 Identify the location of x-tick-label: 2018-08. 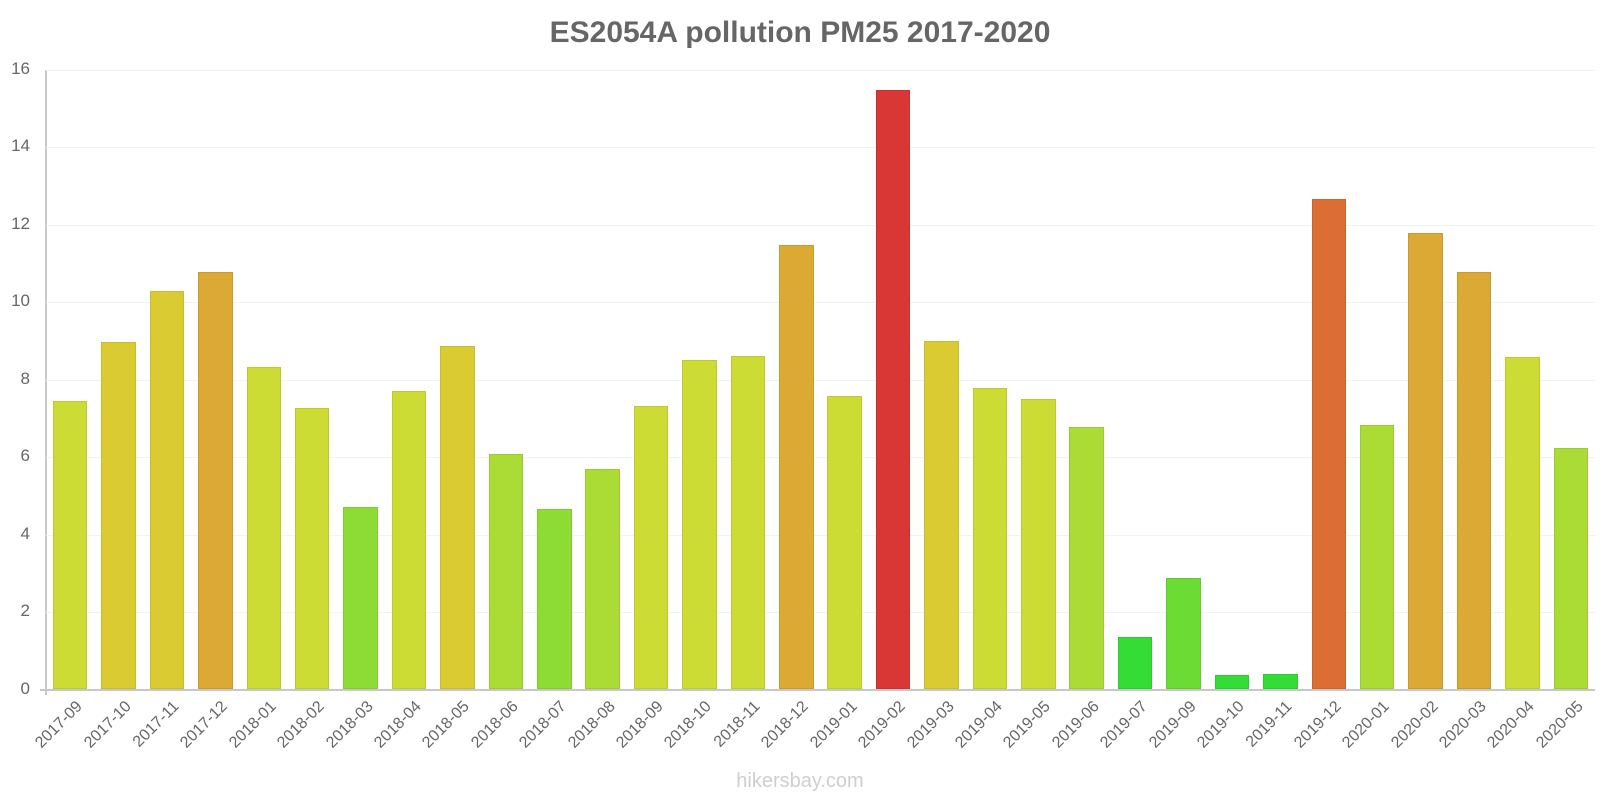
(591, 724).